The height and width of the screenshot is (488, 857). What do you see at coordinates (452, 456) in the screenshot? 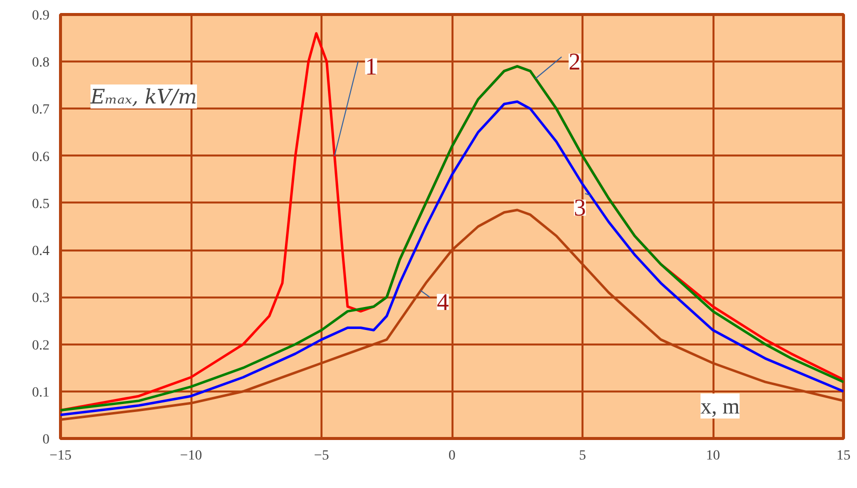
I see `x-tick-label: 0` at bounding box center [452, 456].